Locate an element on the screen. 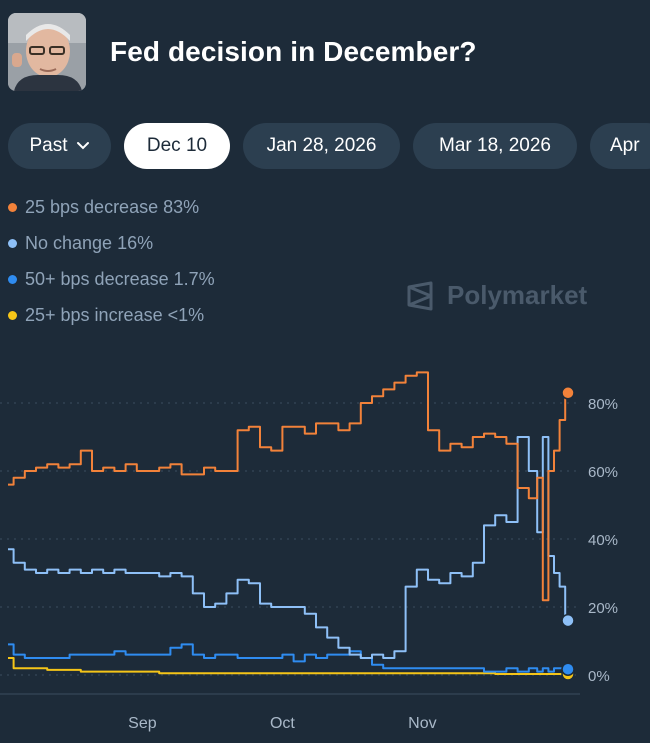  tab-apr: Apr is located at coordinates (620, 146).